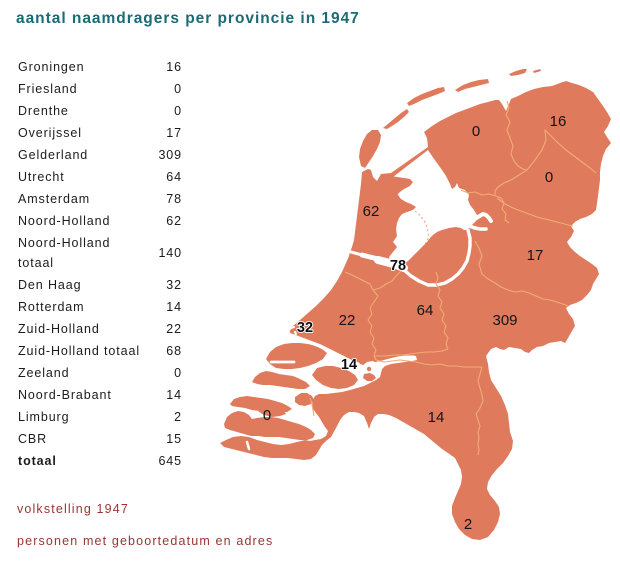  Describe the element at coordinates (305, 328) in the screenshot. I see `svg-text: 32` at that location.